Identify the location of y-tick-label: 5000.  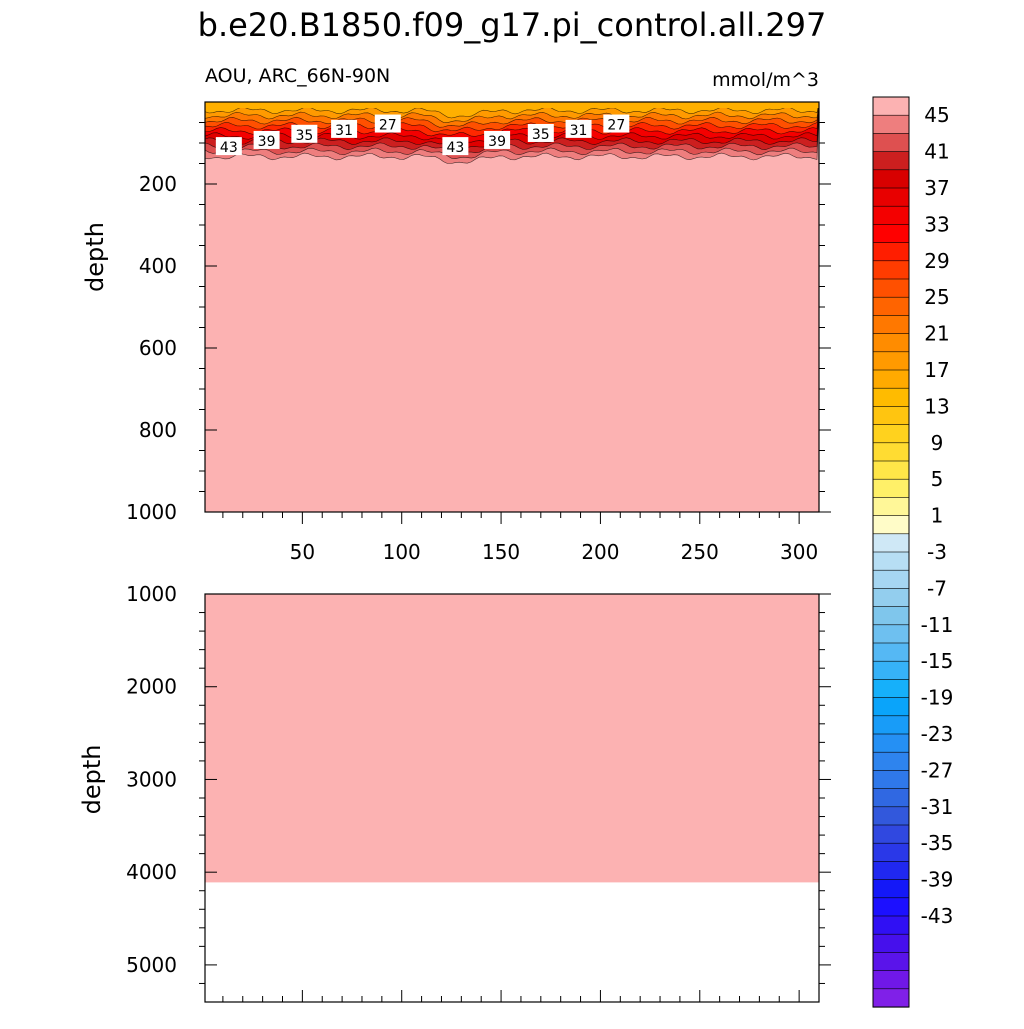
(151, 965).